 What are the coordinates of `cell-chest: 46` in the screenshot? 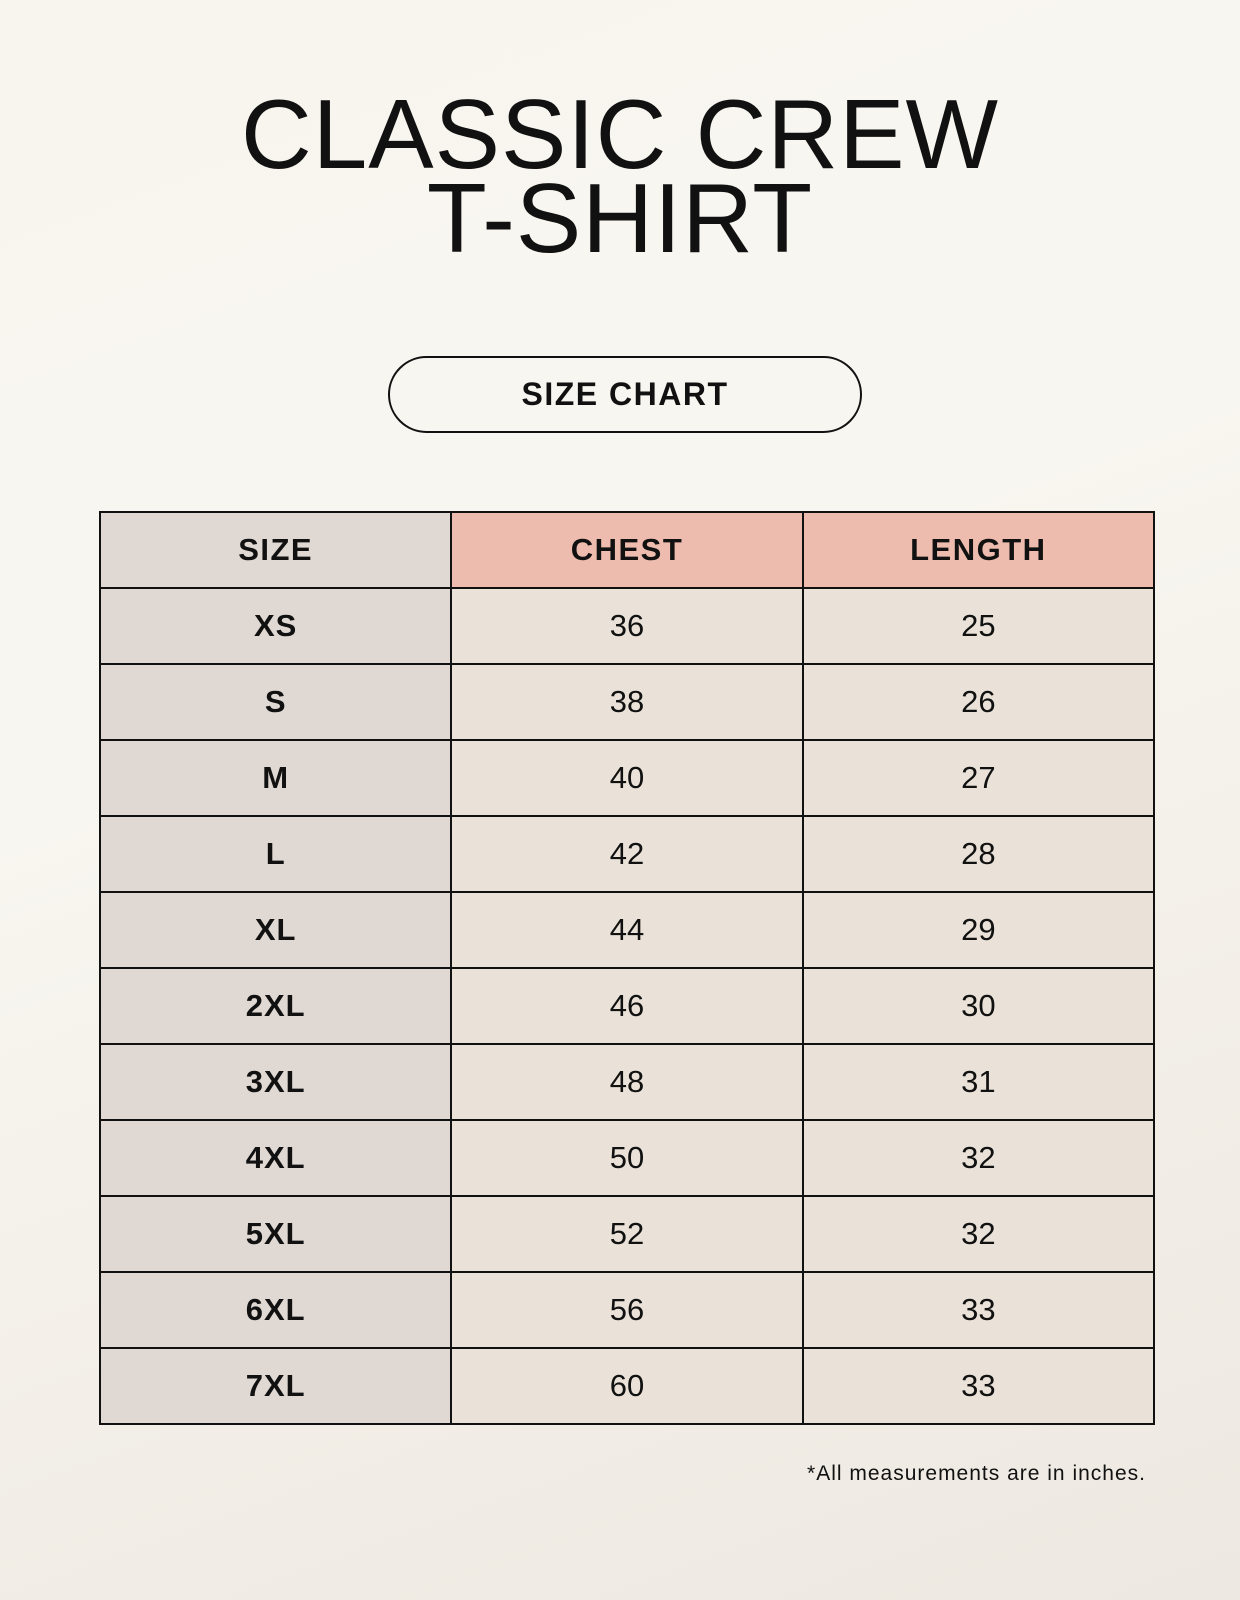 It's located at (627, 1006).